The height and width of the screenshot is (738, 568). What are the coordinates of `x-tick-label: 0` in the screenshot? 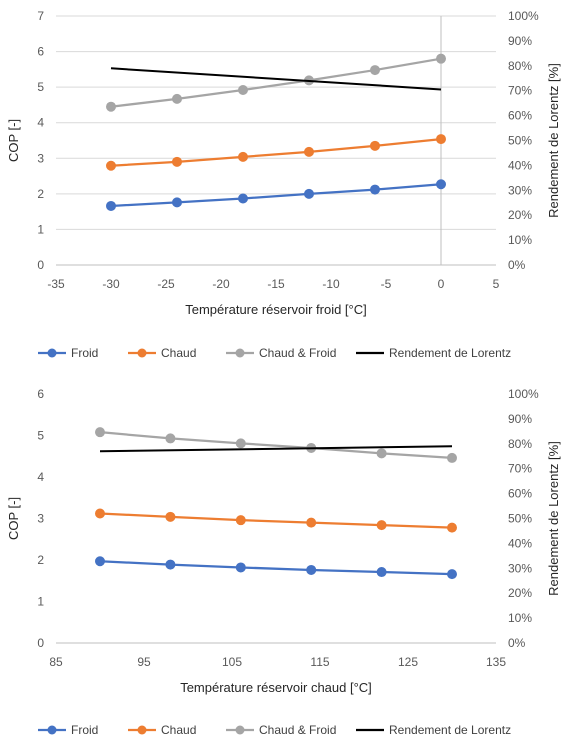 It's located at (441, 284).